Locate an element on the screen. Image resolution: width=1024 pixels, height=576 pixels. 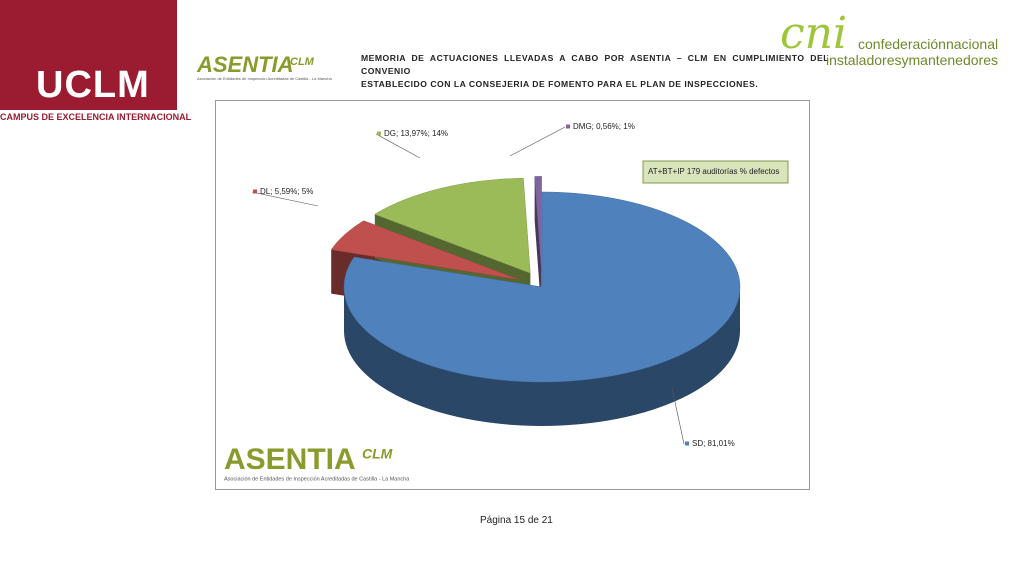
watermark-suffix: CLM is located at coordinates (377, 454).